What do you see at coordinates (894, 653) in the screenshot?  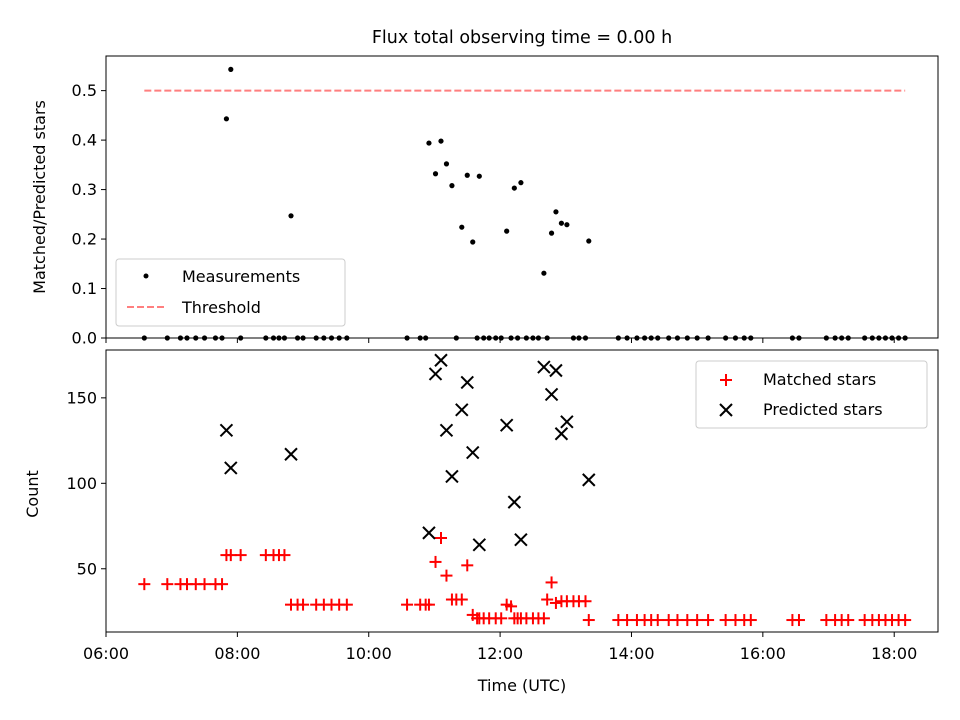 I see `bottom-x-tick-label: 18:00` at bounding box center [894, 653].